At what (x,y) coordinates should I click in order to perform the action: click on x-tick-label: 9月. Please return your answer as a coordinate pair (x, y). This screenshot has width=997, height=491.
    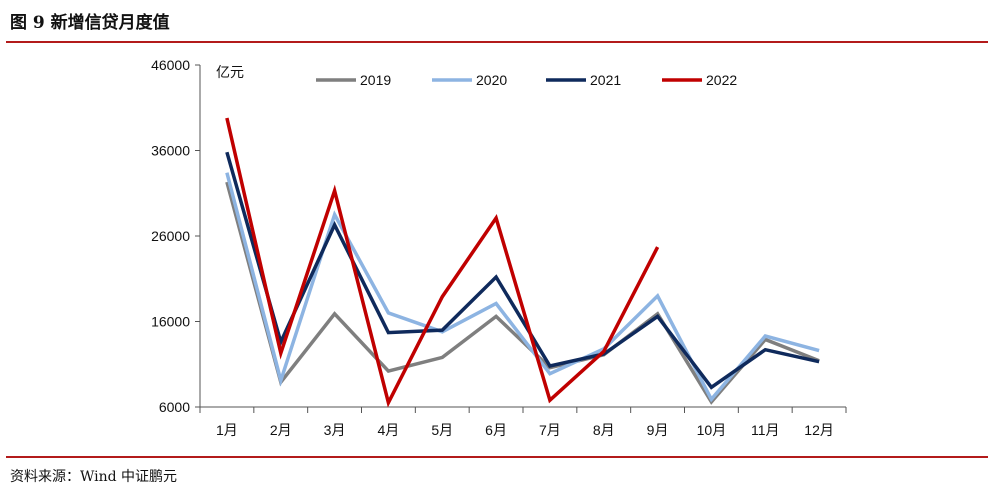
    Looking at the image, I should click on (658, 430).